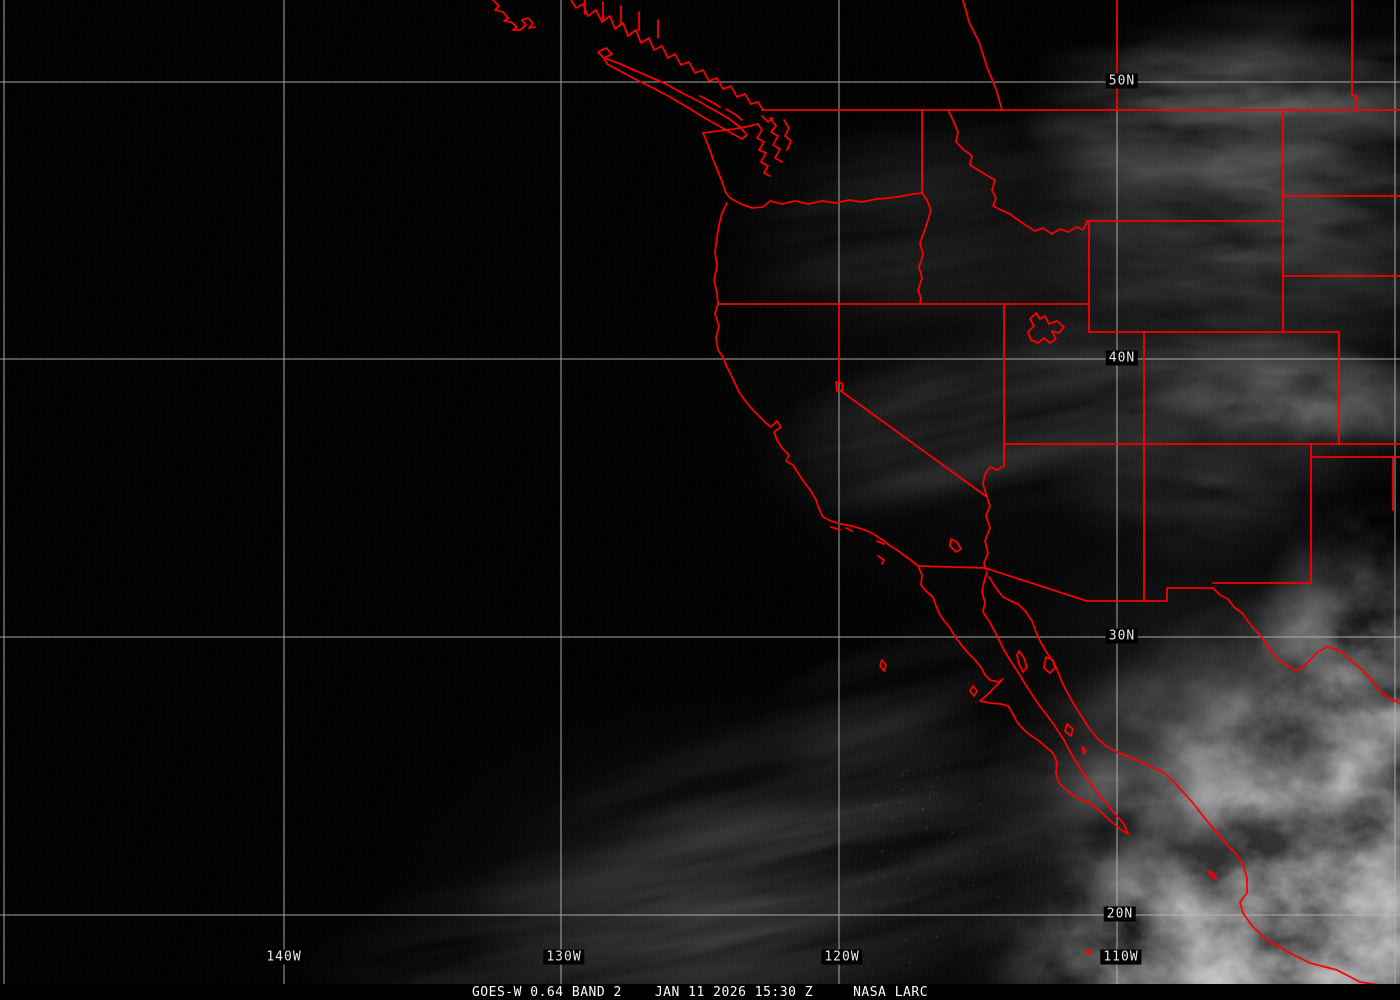 This screenshot has height=1000, width=1400. Describe the element at coordinates (284, 957) in the screenshot. I see `grid-label-140w: 140W` at that location.